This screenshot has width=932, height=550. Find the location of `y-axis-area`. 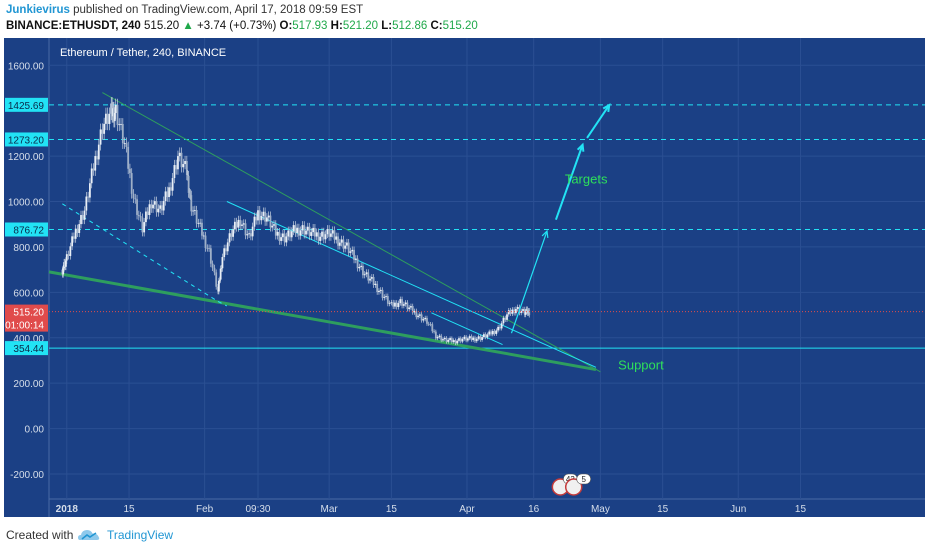

y-axis-area is located at coordinates (26, 277).